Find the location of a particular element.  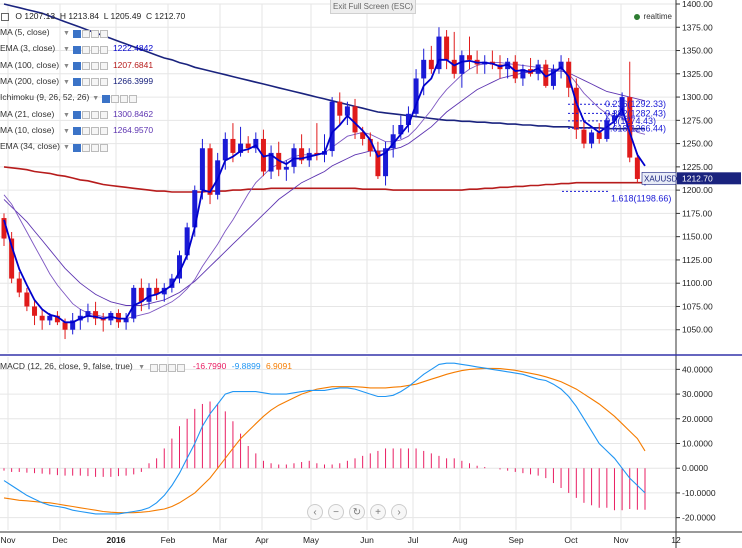

x-tick-label: Jul is located at coordinates (413, 540).